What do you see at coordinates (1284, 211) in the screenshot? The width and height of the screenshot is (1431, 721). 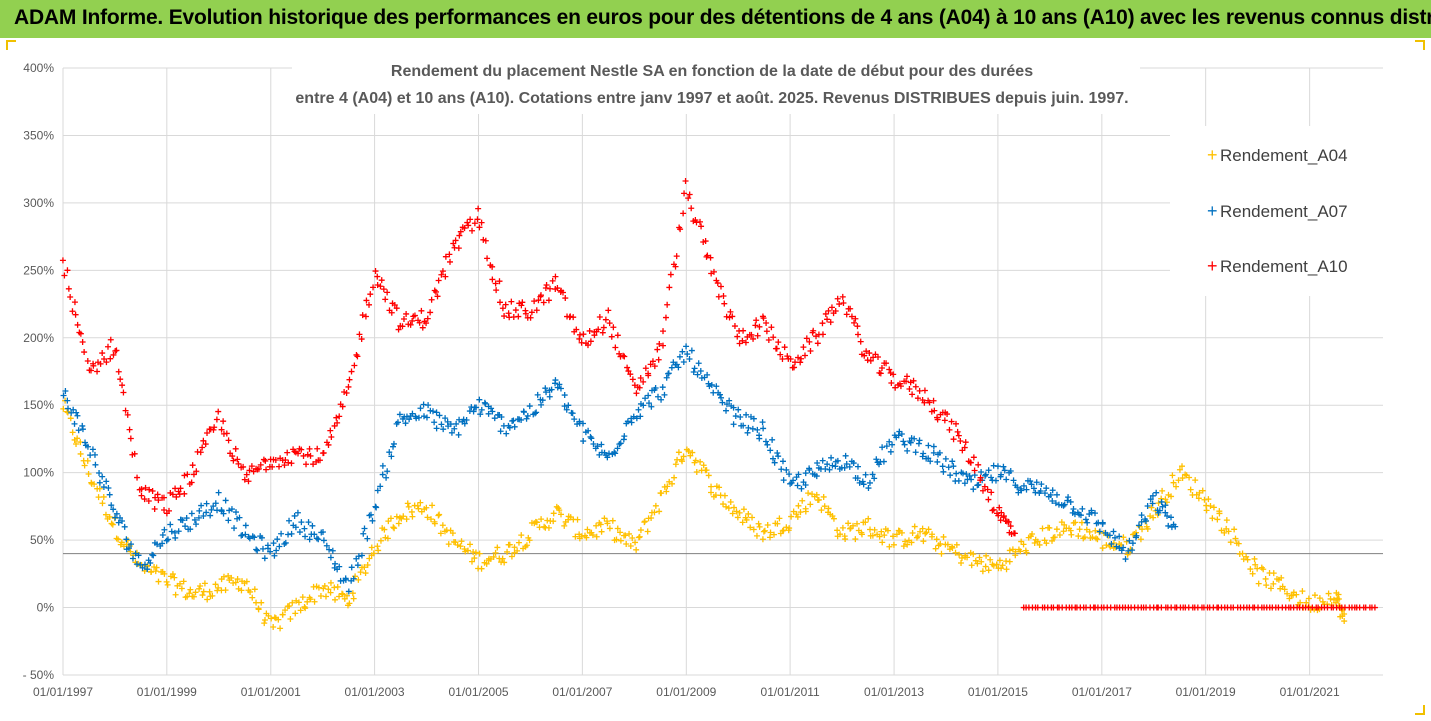 I see `legend-label-a07: Rendement_A07` at bounding box center [1284, 211].